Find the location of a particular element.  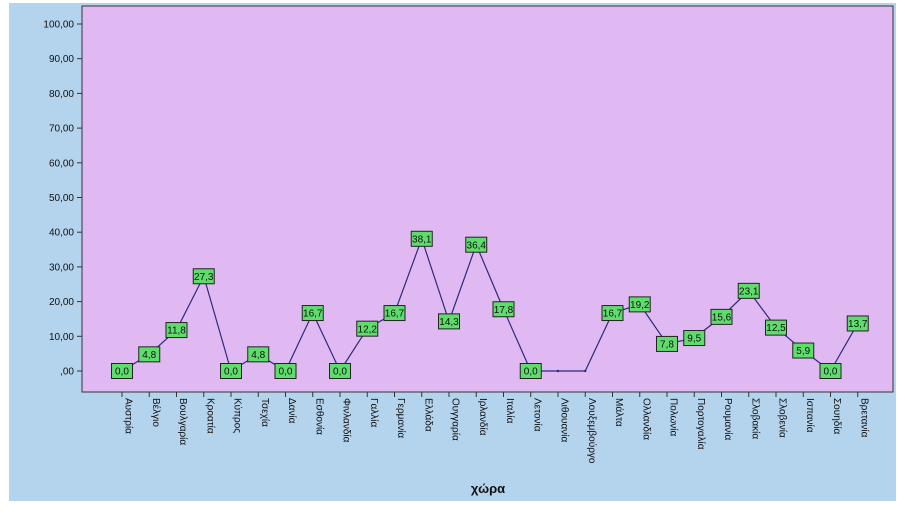

x-tick-label: Ουγγαρία is located at coordinates (456, 419).